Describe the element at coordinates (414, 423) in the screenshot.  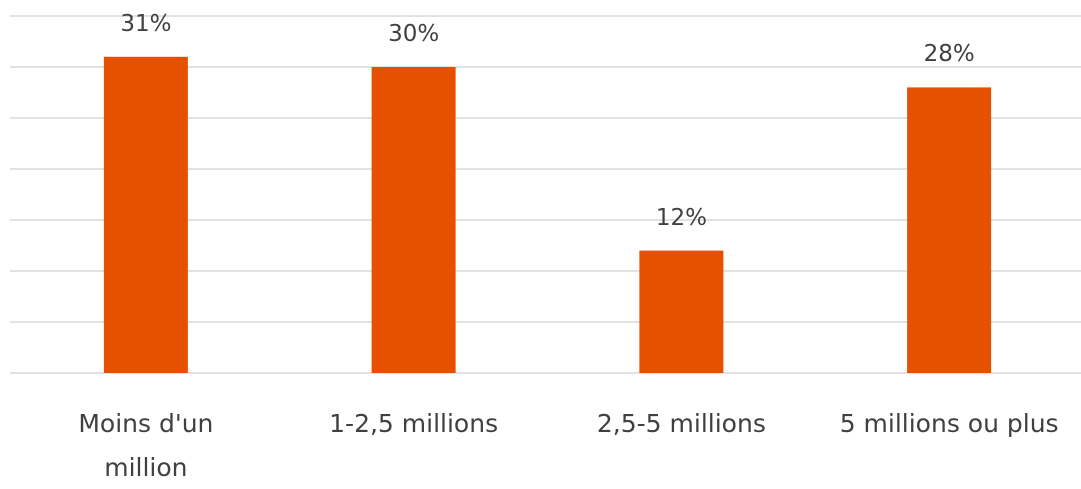
I see `x-tick-label: 1-2,5 millions` at that location.